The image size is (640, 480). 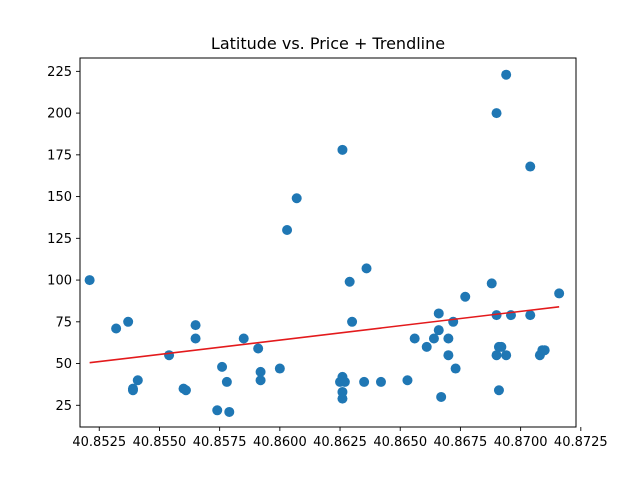 I want to click on x-tick-label: 40.8650, so click(x=400, y=442).